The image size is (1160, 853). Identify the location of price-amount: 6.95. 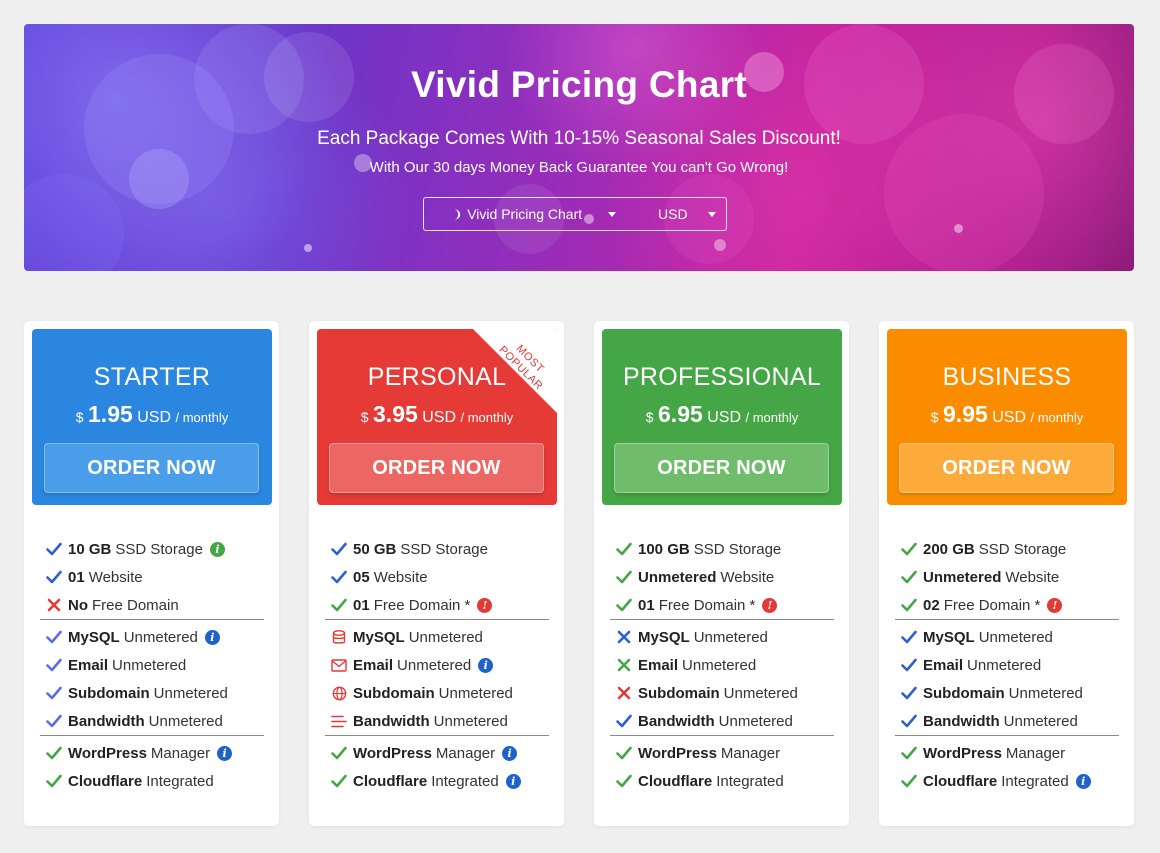
(680, 414).